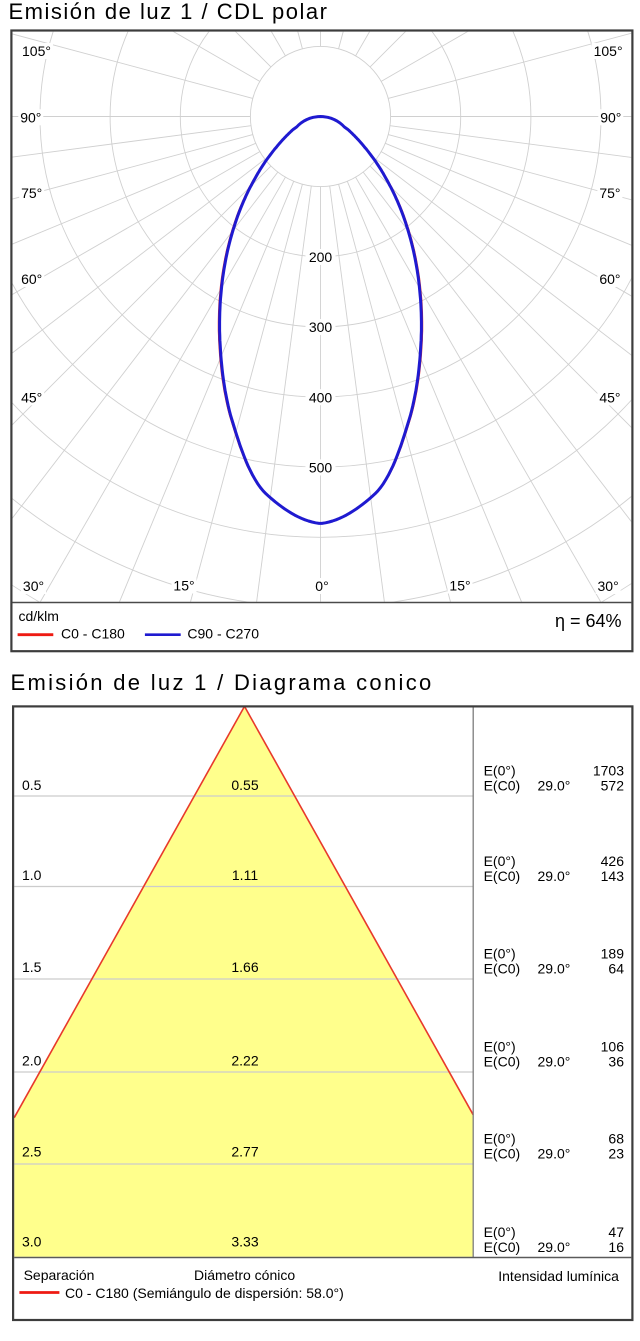 This screenshot has height=1341, width=640. Describe the element at coordinates (39, 616) in the screenshot. I see `svg-text: cd/klm` at that location.